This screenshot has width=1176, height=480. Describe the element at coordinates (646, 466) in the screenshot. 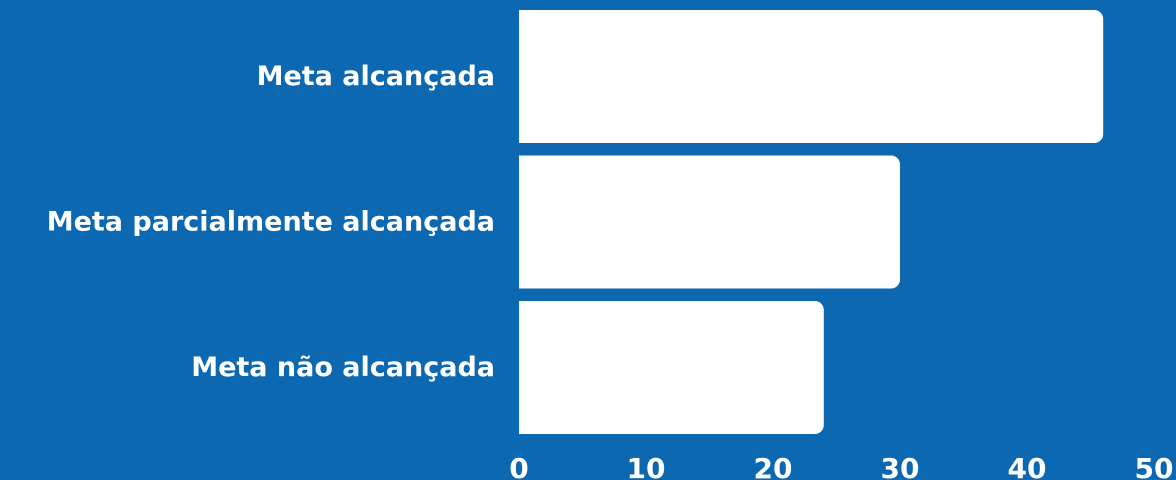

I see `x-tick-label-10: 10` at that location.